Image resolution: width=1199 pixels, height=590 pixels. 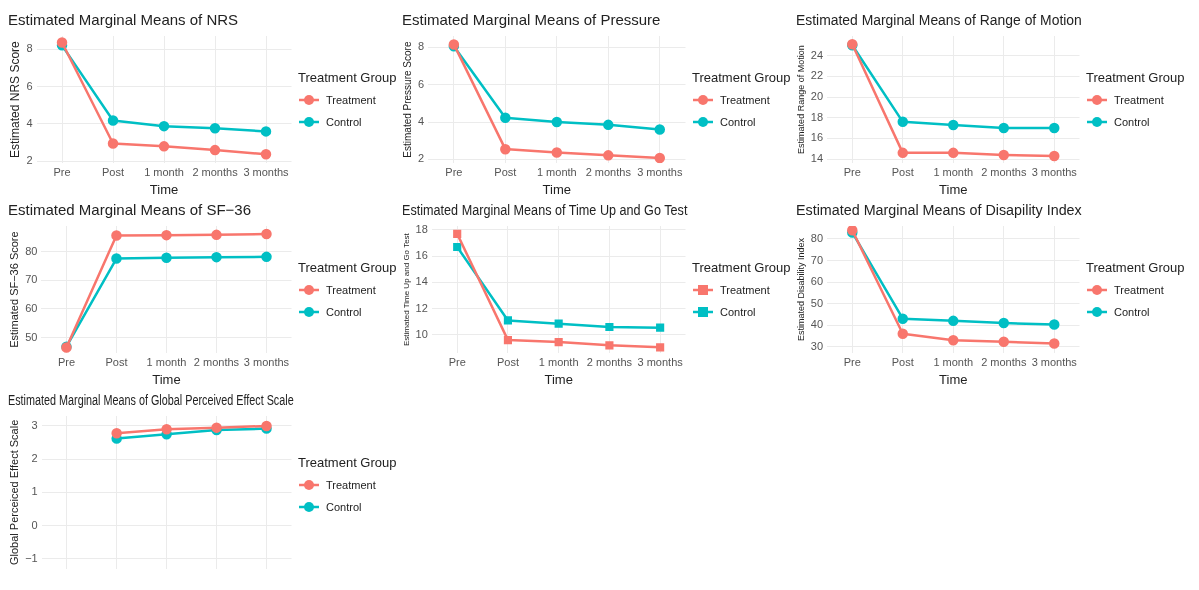 What do you see at coordinates (31, 279) in the screenshot?
I see `y-tick-label: 70` at bounding box center [31, 279].